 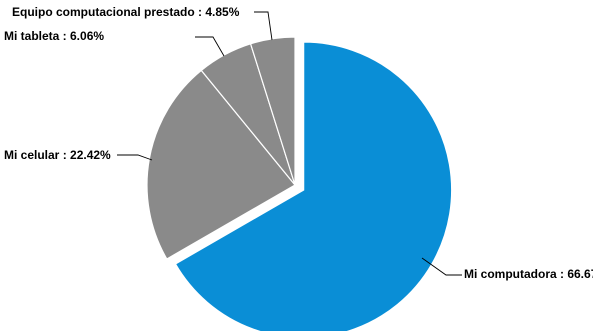 I want to click on slice-label: Mi computadora : 66.67%, so click(x=528, y=274).